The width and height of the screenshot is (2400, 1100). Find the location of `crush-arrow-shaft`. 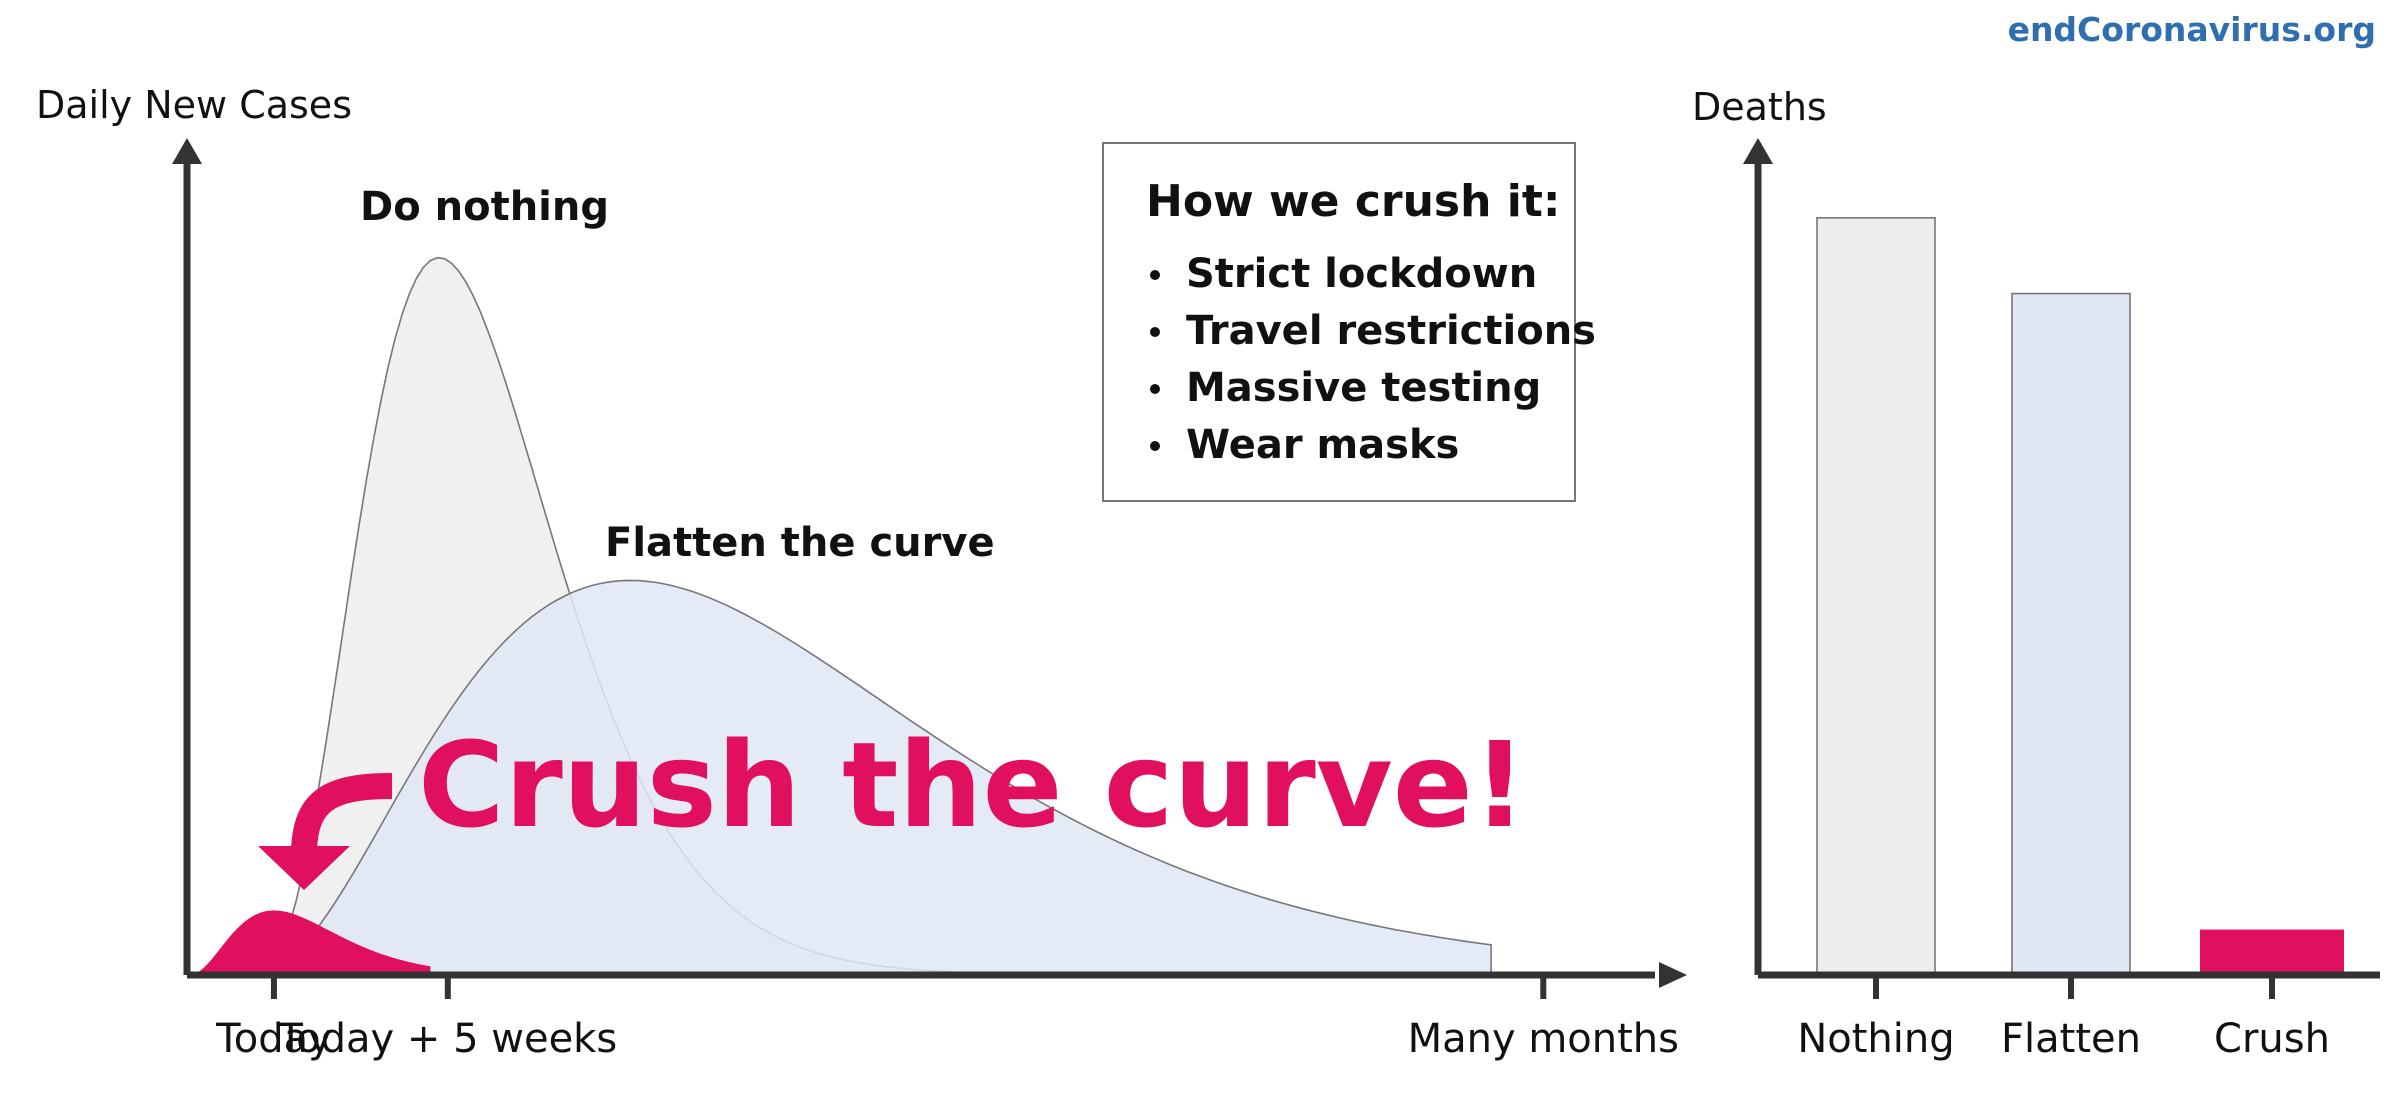

crush-arrow-shaft is located at coordinates (342, 812).